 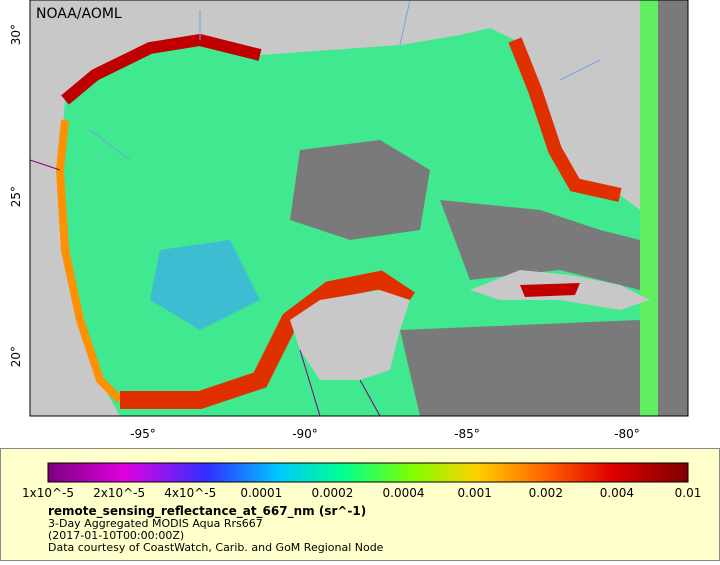 What do you see at coordinates (89, 261) in the screenshot?
I see `coastal-mid` at bounding box center [89, 261].